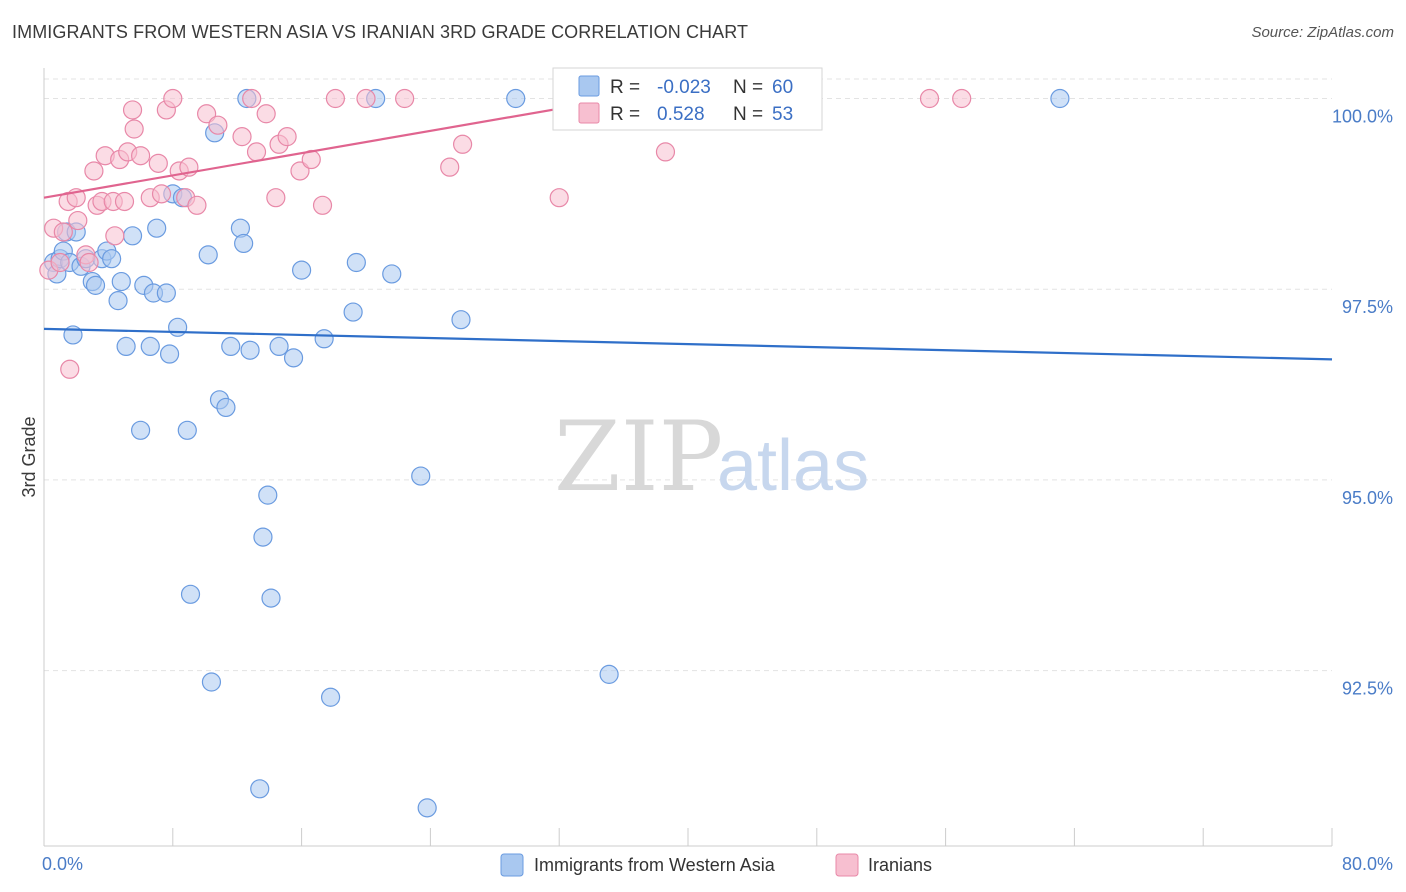 This screenshot has width=1406, height=892. What do you see at coordinates (847, 865) in the screenshot?
I see `legend-swatch-iranians` at bounding box center [847, 865].